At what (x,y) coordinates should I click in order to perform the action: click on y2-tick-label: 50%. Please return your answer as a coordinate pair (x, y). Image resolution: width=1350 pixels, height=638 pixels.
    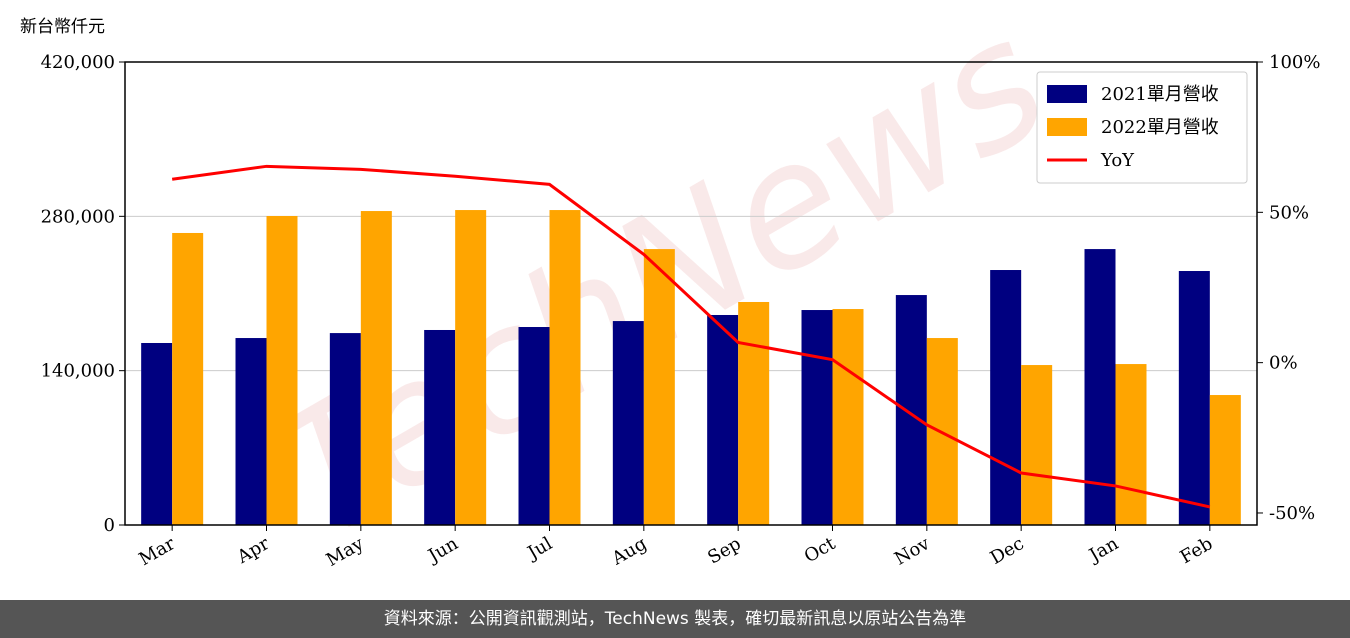
    Looking at the image, I should click on (1289, 212).